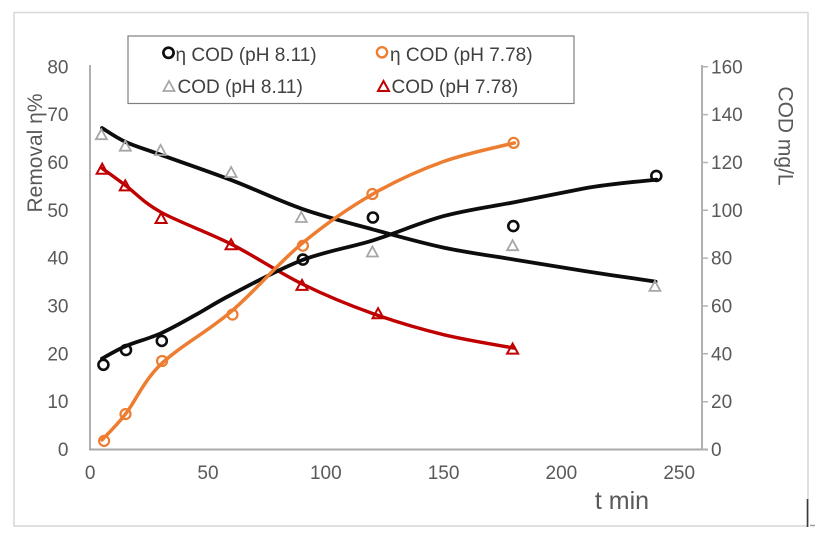 The height and width of the screenshot is (540, 818). I want to click on svg-text: η COD (pH 8.11), so click(246, 55).